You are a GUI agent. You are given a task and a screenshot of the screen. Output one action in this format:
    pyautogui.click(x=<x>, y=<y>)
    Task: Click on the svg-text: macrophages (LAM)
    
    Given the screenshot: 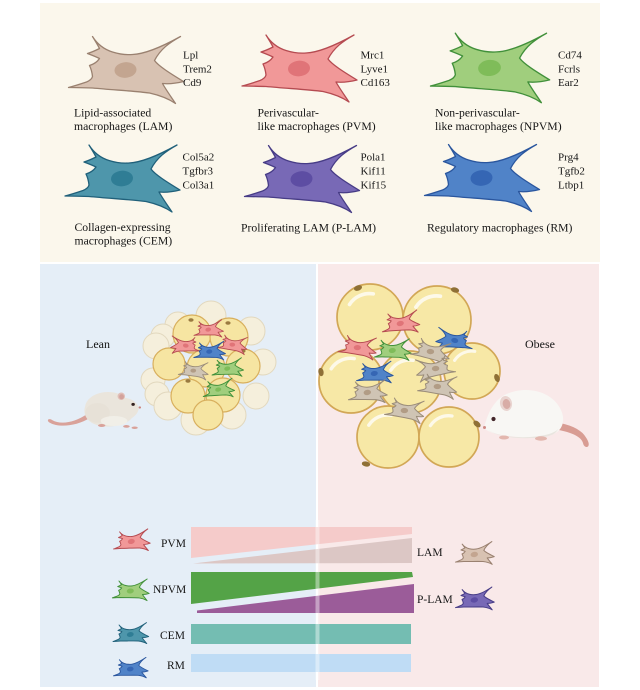 What is the action you would take?
    pyautogui.click(x=123, y=126)
    